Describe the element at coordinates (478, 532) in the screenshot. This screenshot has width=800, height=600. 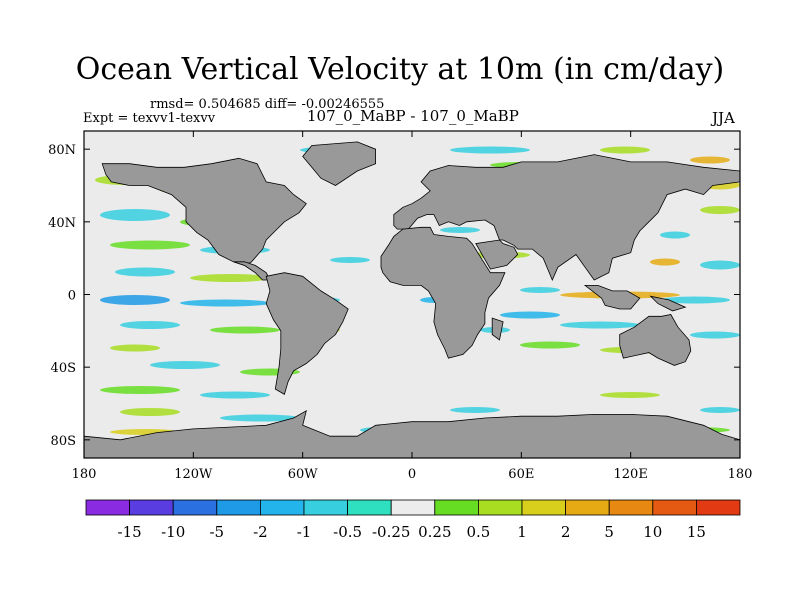
I see `colorbar-label: 0.5` at that location.